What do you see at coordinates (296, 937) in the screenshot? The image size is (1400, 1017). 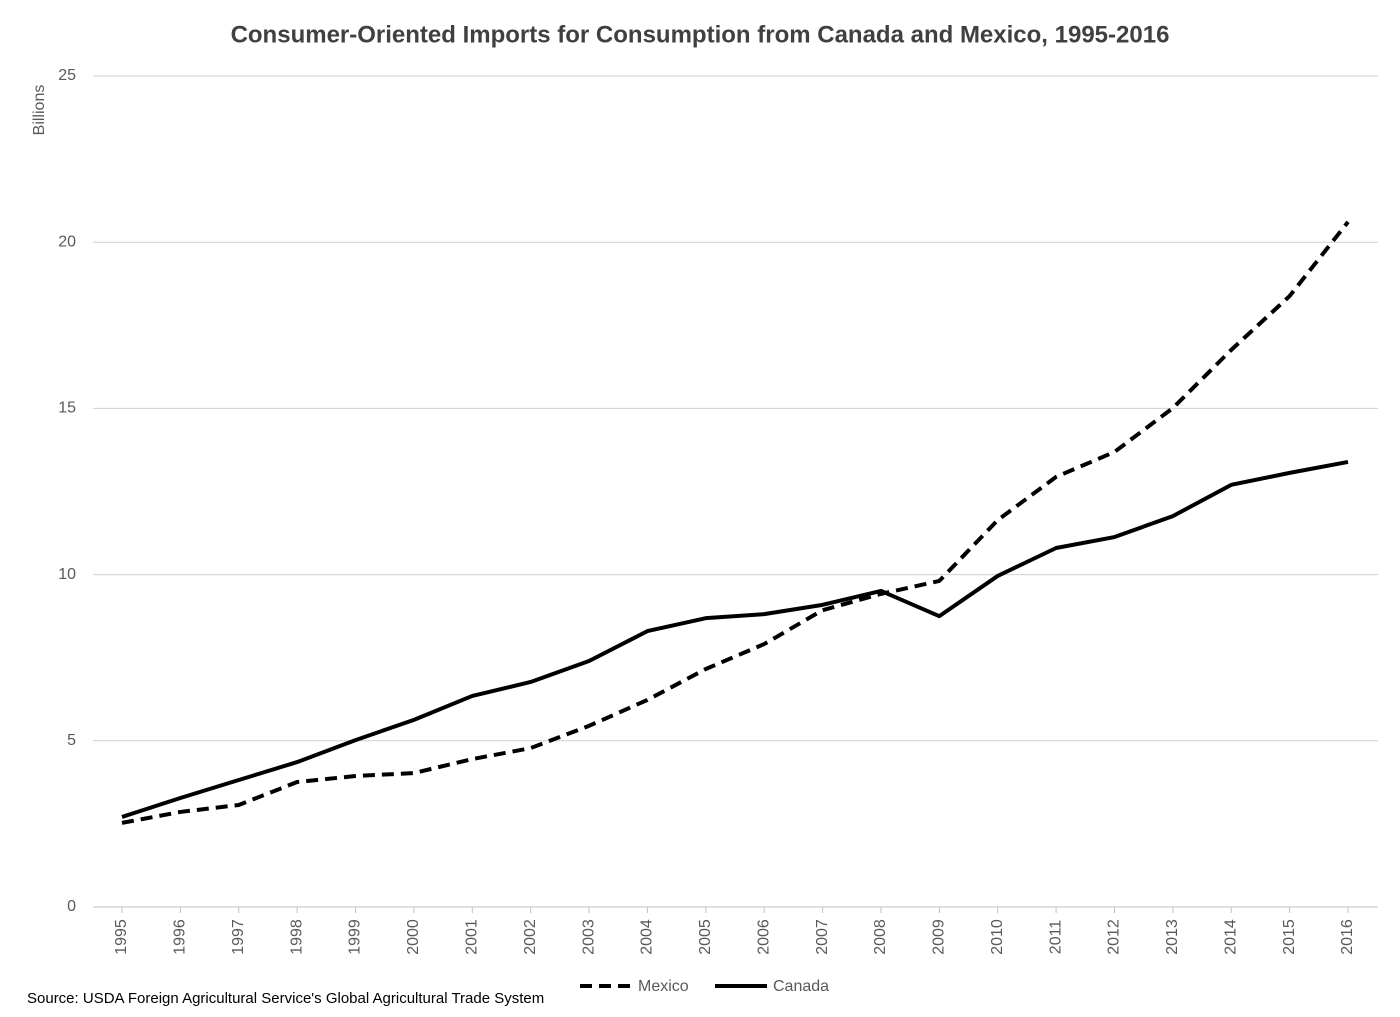 I see `x-tick-label: 1998` at bounding box center [296, 937].